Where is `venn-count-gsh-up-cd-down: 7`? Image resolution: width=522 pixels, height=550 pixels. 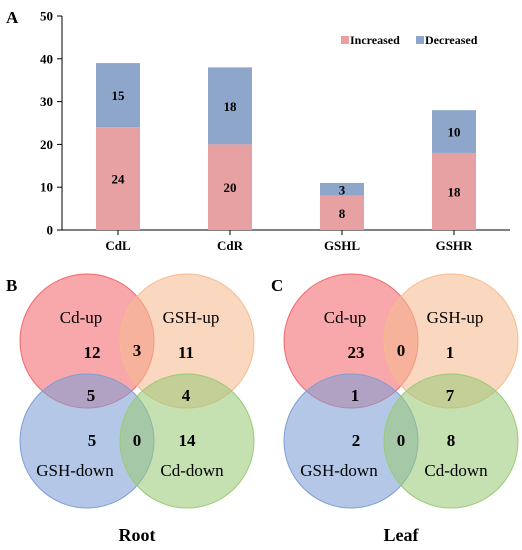 venn-count-gsh-up-cd-down: 7 is located at coordinates (450, 395).